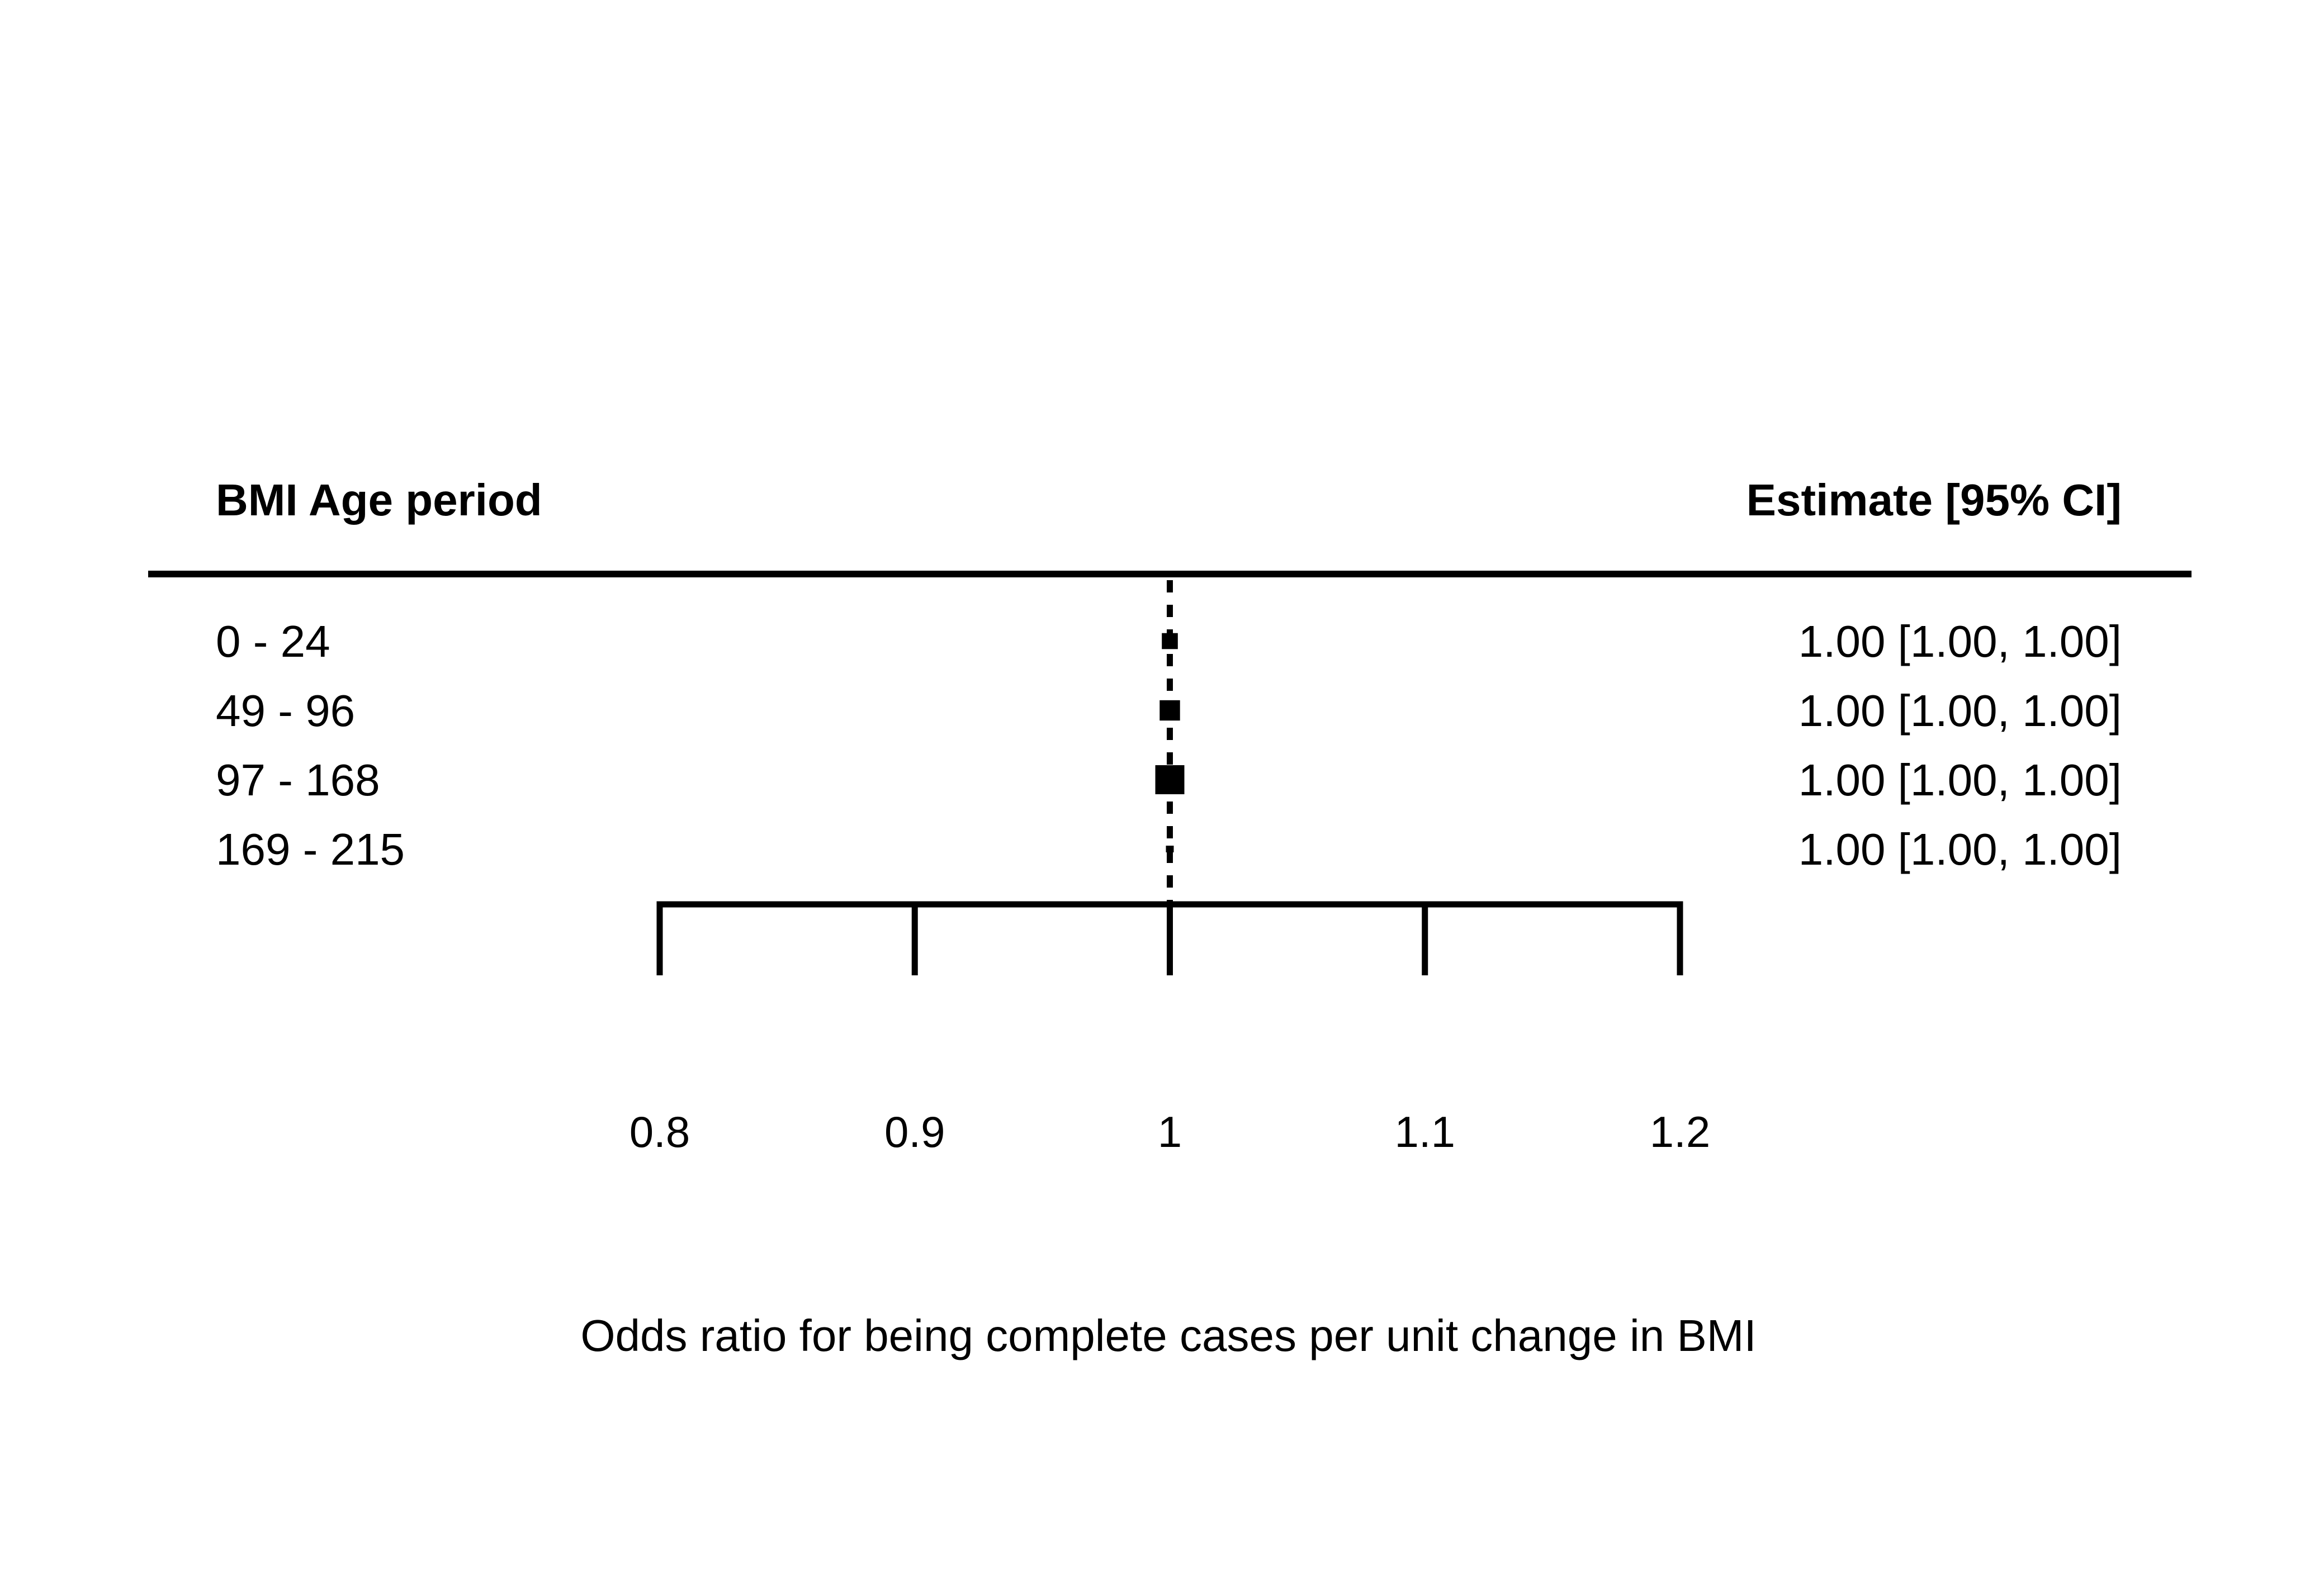 Image resolution: width=2324 pixels, height=1584 pixels. I want to click on axis-tick-label: 1.1, so click(1425, 1131).